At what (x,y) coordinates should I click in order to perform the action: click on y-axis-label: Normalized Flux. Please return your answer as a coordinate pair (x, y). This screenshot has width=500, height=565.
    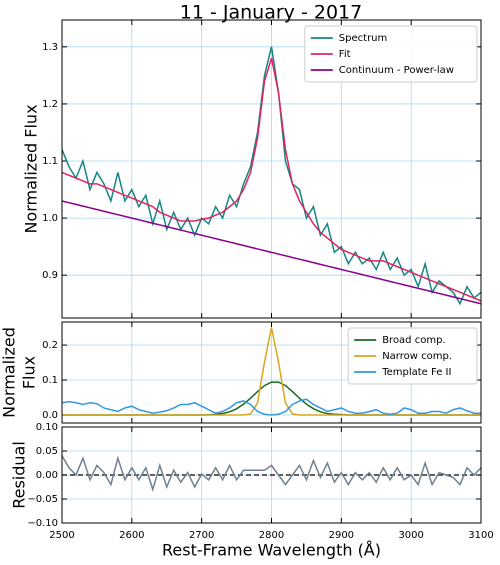
    Looking at the image, I should click on (31, 168).